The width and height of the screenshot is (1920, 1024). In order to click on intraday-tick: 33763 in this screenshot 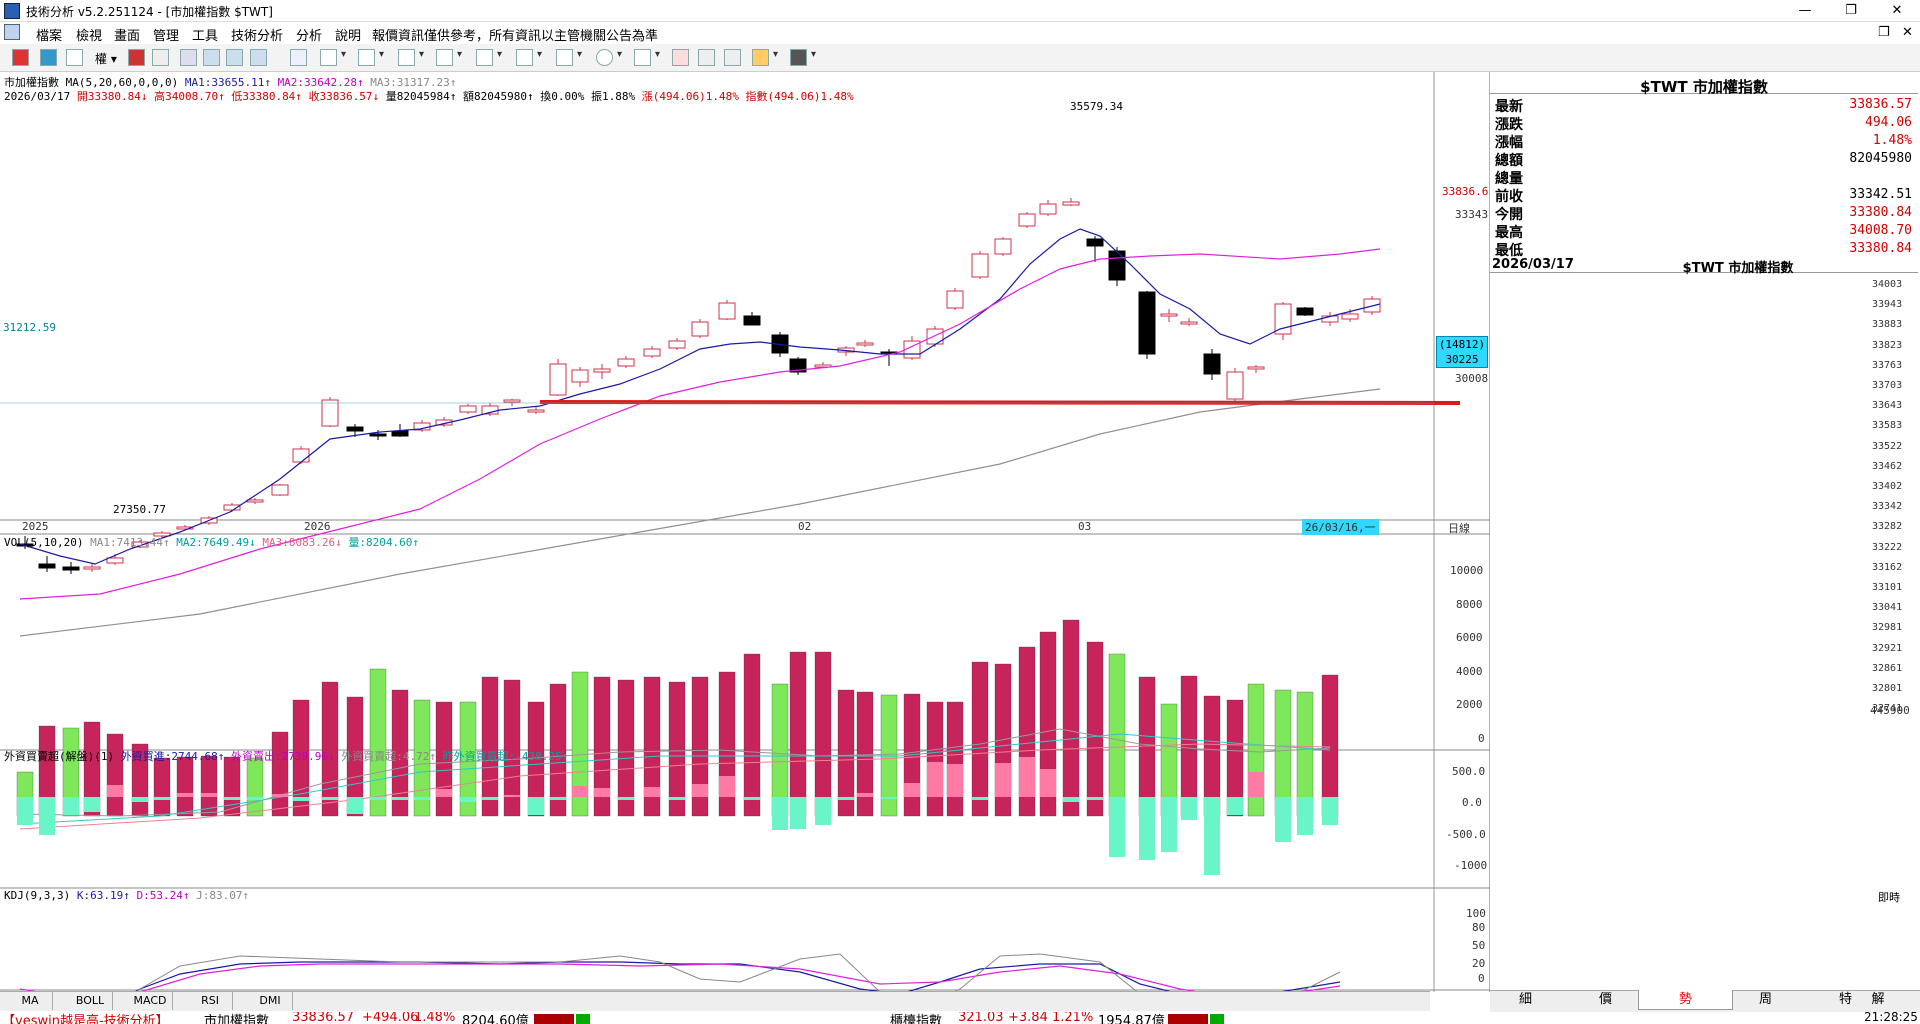, I will do `click(1887, 365)`.